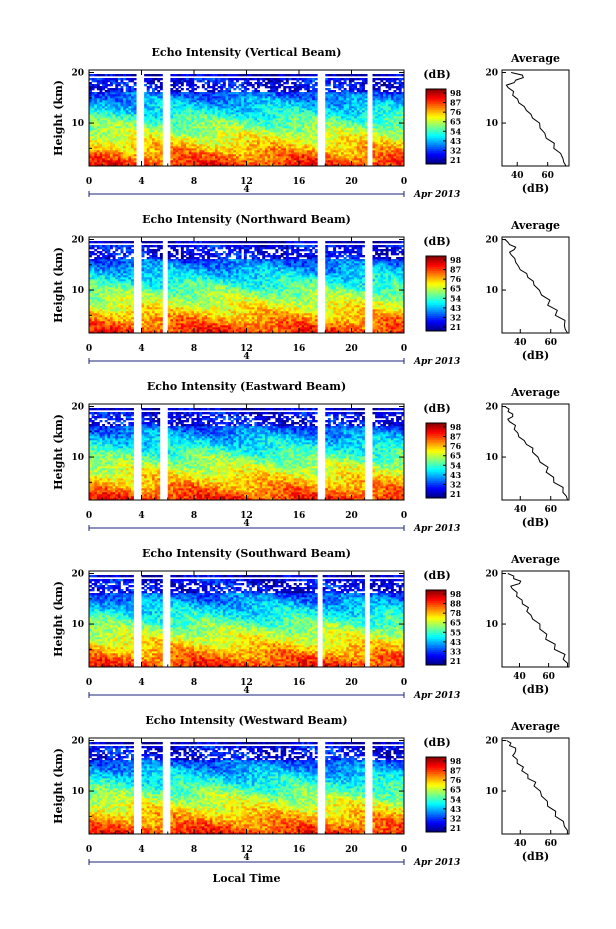 Image resolution: width=616 pixels, height=929 pixels. What do you see at coordinates (519, 677) in the screenshot?
I see `profile-x-tick-label: 40` at bounding box center [519, 677].